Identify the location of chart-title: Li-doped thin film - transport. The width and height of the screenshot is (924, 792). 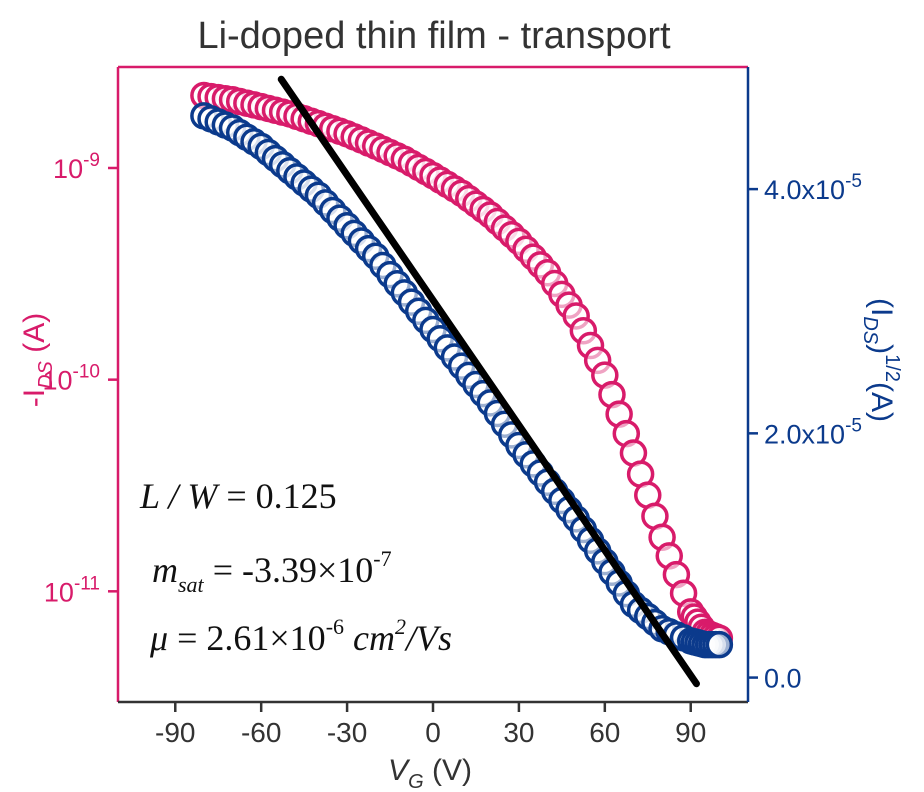
(434, 36).